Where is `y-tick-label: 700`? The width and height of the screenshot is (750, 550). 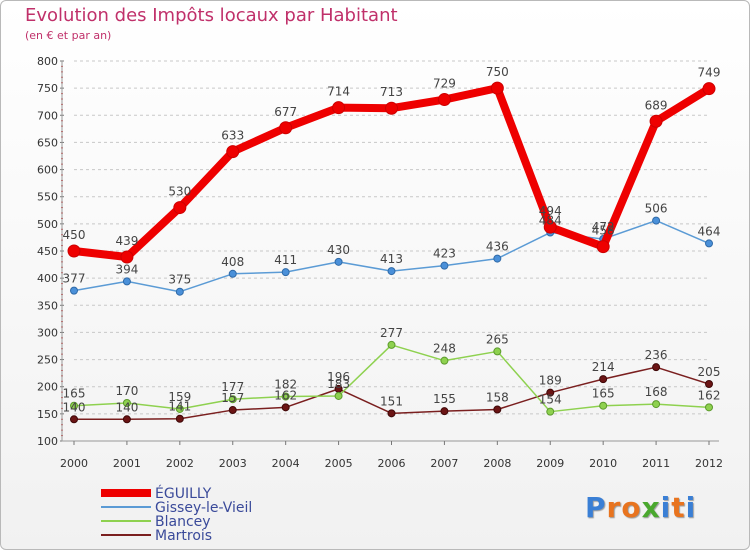 y-tick-label: 700 is located at coordinates (47, 115).